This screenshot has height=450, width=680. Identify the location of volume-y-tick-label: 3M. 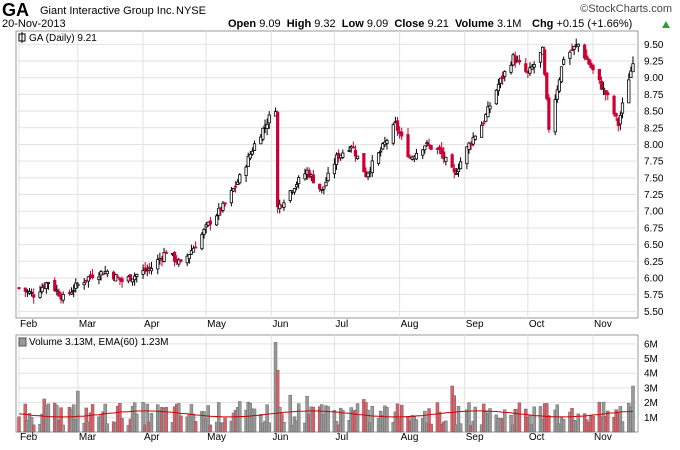
(651, 388).